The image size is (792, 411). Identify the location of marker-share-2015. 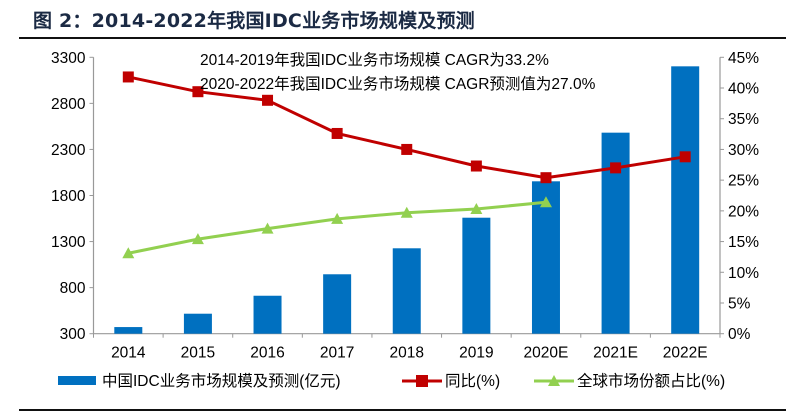
(197, 239).